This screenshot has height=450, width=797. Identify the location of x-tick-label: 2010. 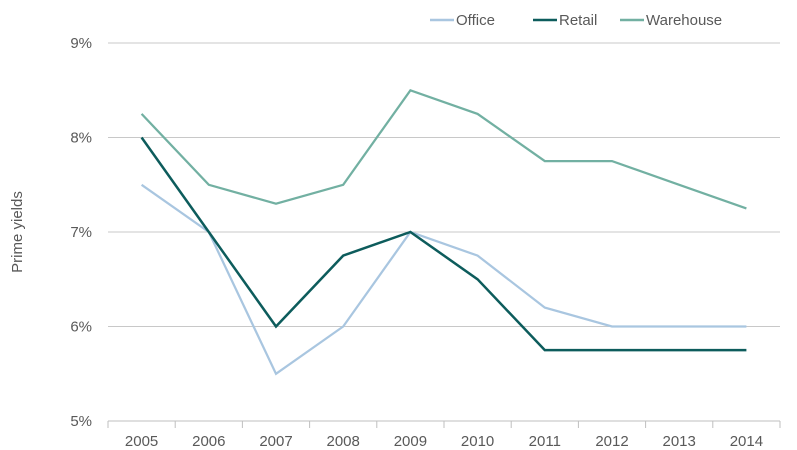
(477, 441).